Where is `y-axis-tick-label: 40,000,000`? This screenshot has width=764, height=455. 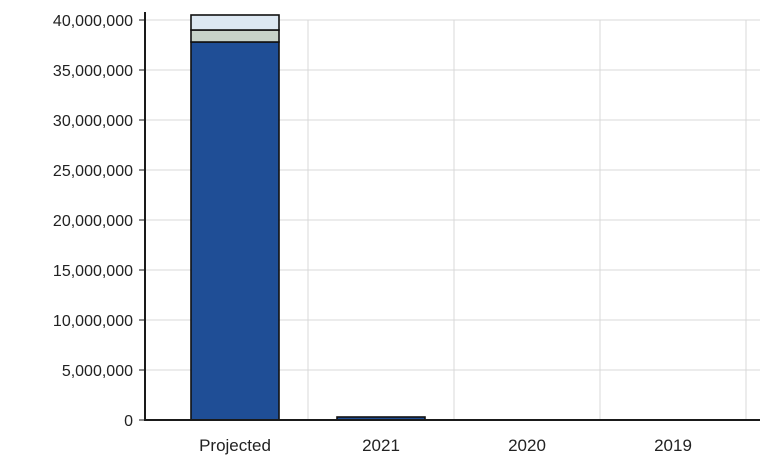
y-axis-tick-label: 40,000,000 is located at coordinates (93, 21).